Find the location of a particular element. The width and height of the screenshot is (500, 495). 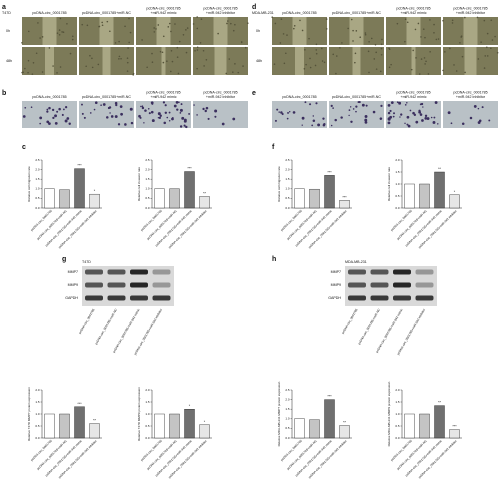

column-header: +miR-942 mimic is located at coordinates (163, 13).